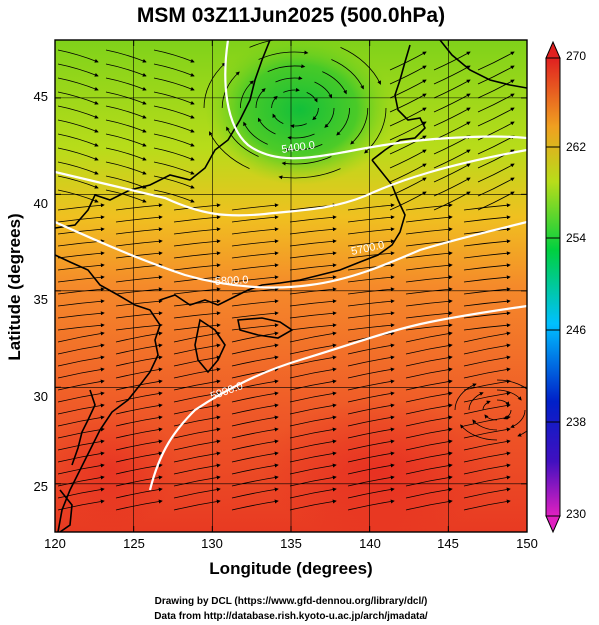  What do you see at coordinates (576, 238) in the screenshot?
I see `colorbar-tick-label: 254` at bounding box center [576, 238].